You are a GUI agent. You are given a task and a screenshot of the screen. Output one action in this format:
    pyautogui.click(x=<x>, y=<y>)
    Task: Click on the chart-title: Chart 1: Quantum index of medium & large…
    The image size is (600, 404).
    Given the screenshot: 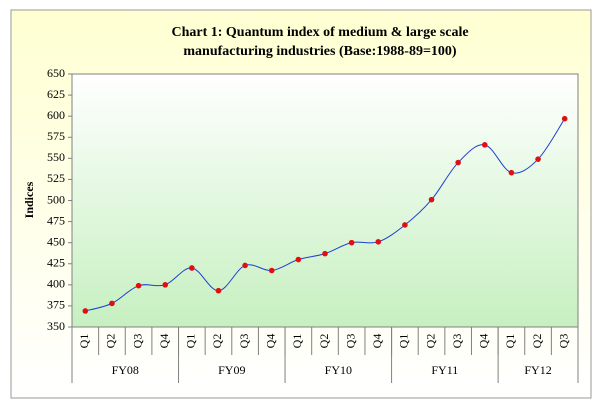 What is the action you would take?
    pyautogui.click(x=319, y=32)
    